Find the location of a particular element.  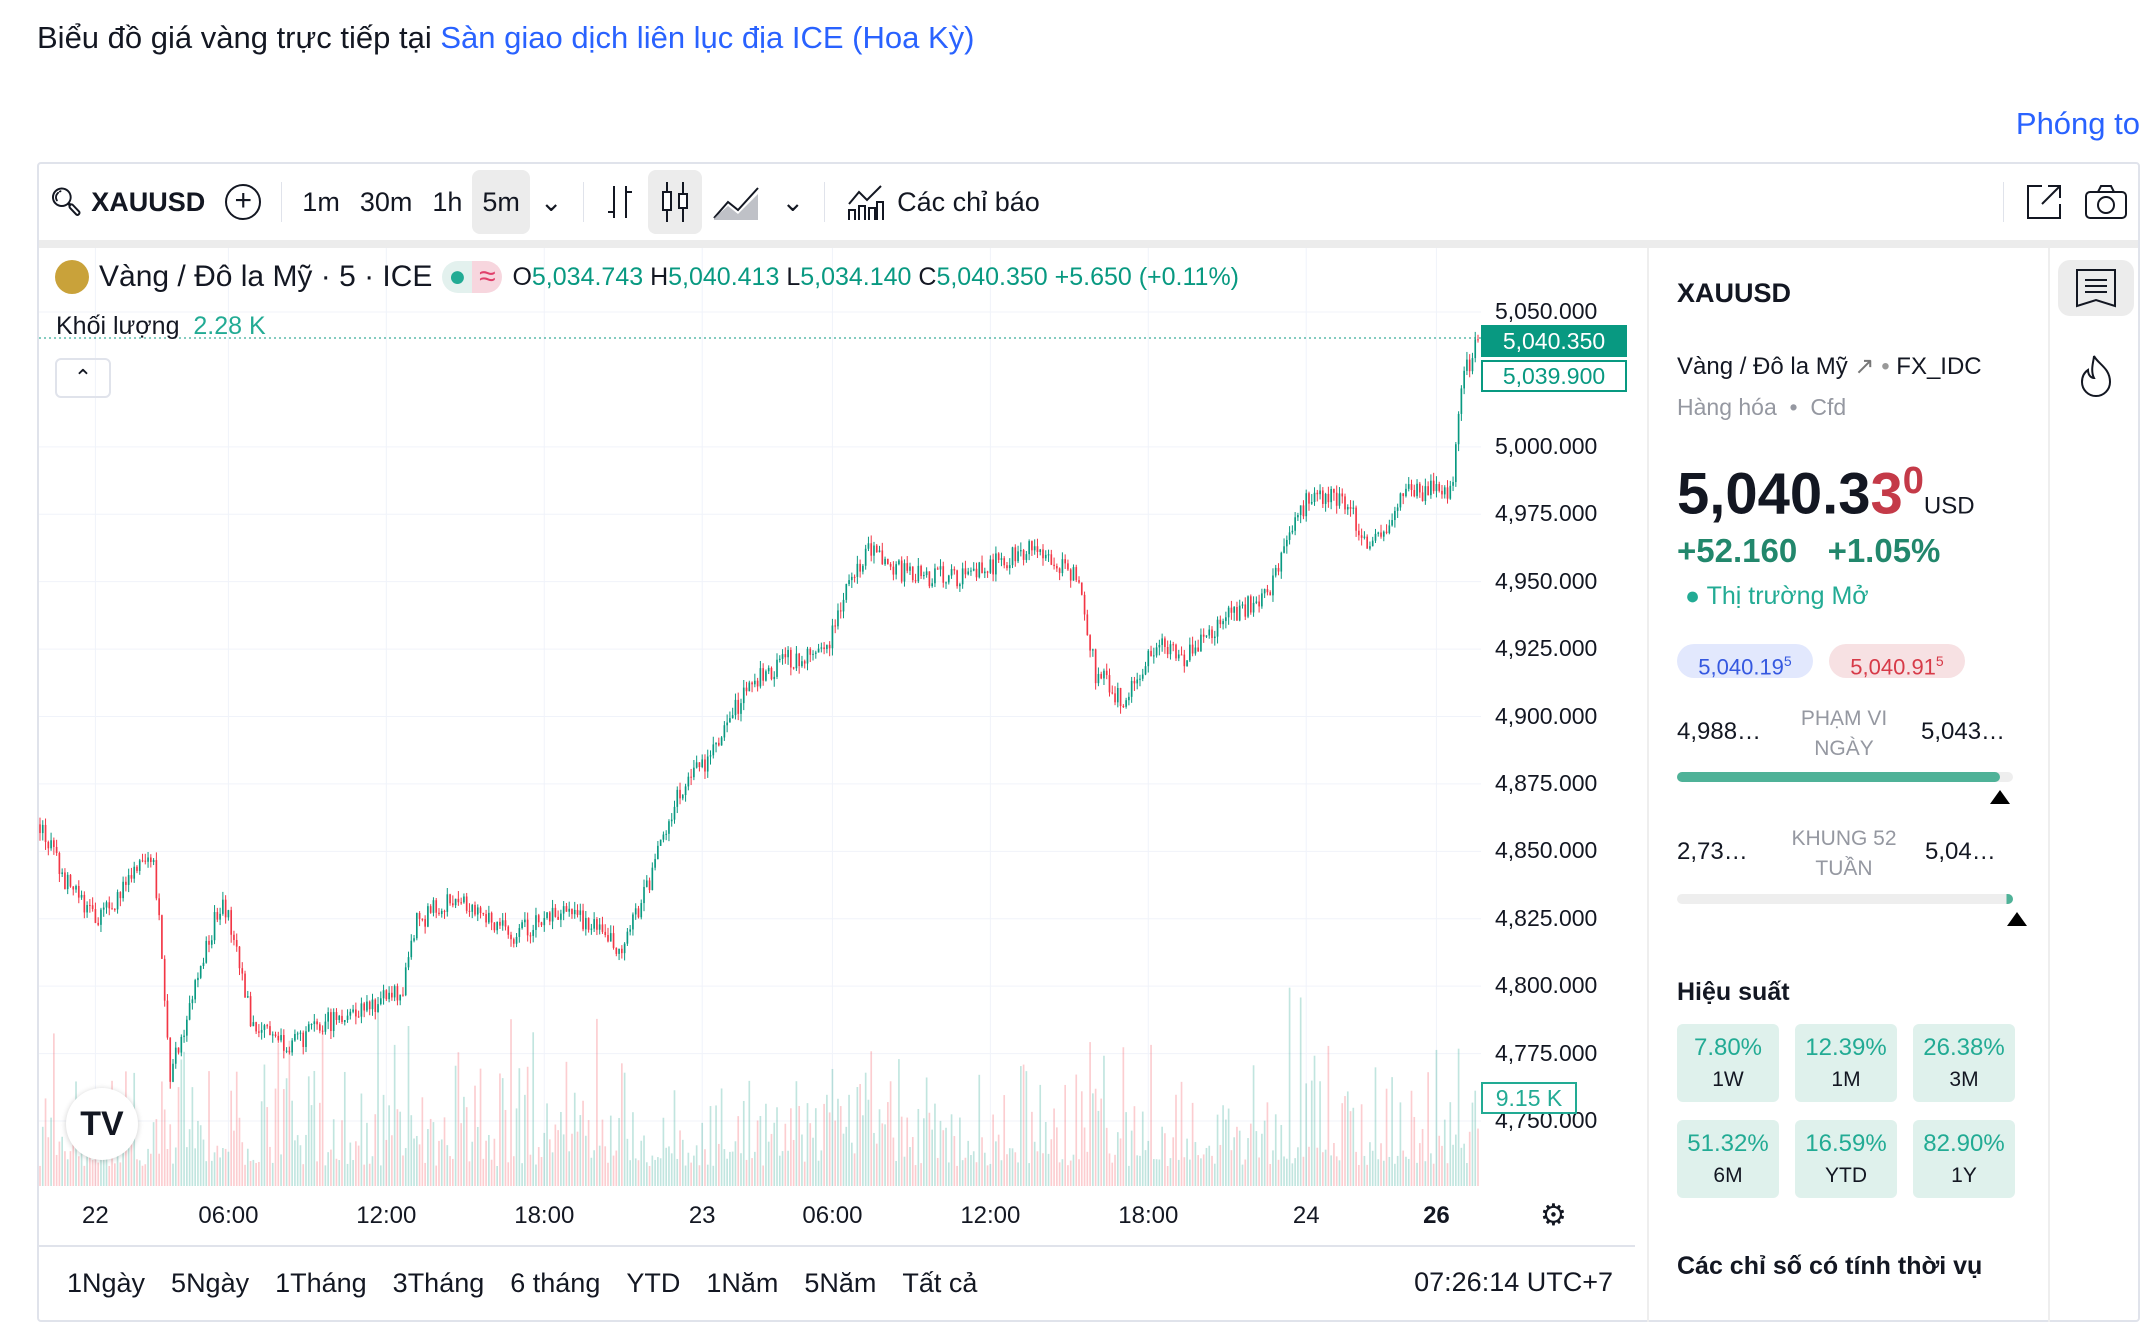

chart-type-dropdown: ⌄ is located at coordinates (793, 202).